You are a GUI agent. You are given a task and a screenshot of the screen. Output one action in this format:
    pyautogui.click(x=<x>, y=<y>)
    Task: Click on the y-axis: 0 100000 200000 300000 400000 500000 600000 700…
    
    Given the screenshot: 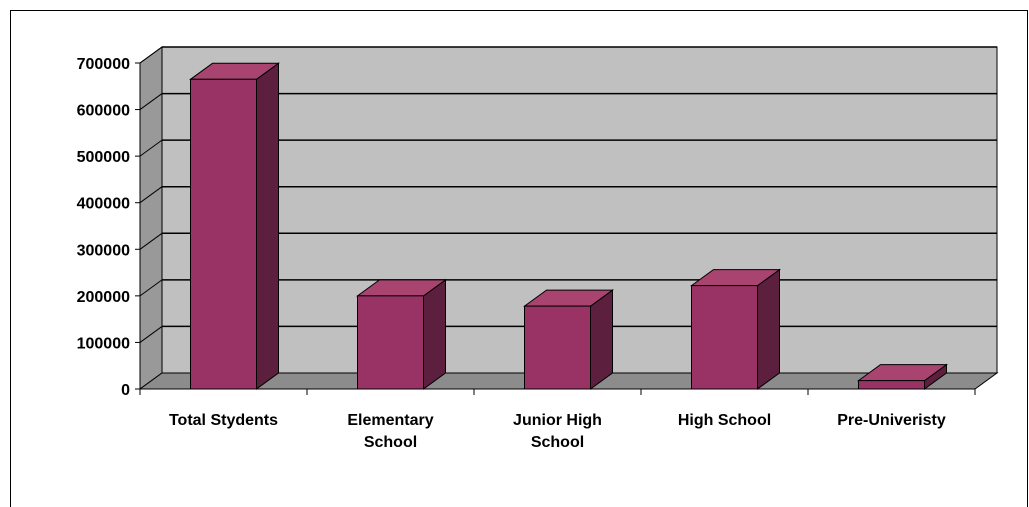 What is the action you would take?
    pyautogui.click(x=109, y=227)
    